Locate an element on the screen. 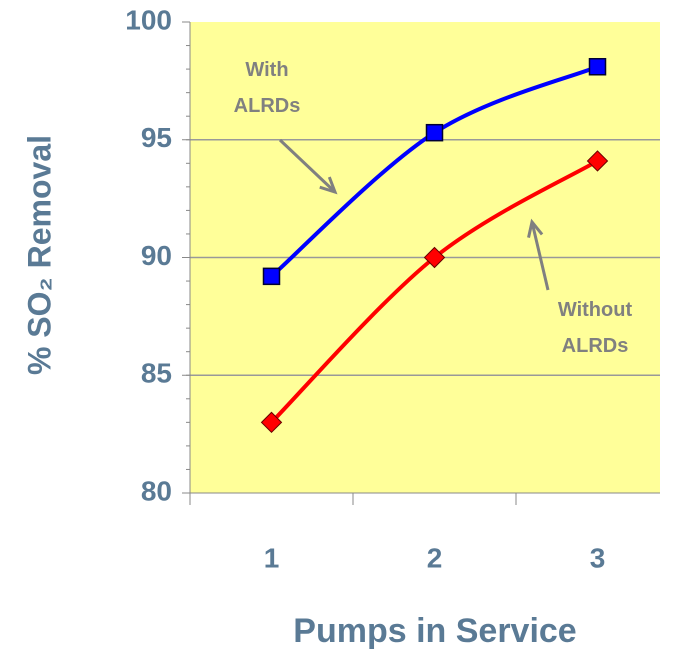  y-tick-label: 95 is located at coordinates (156, 137).